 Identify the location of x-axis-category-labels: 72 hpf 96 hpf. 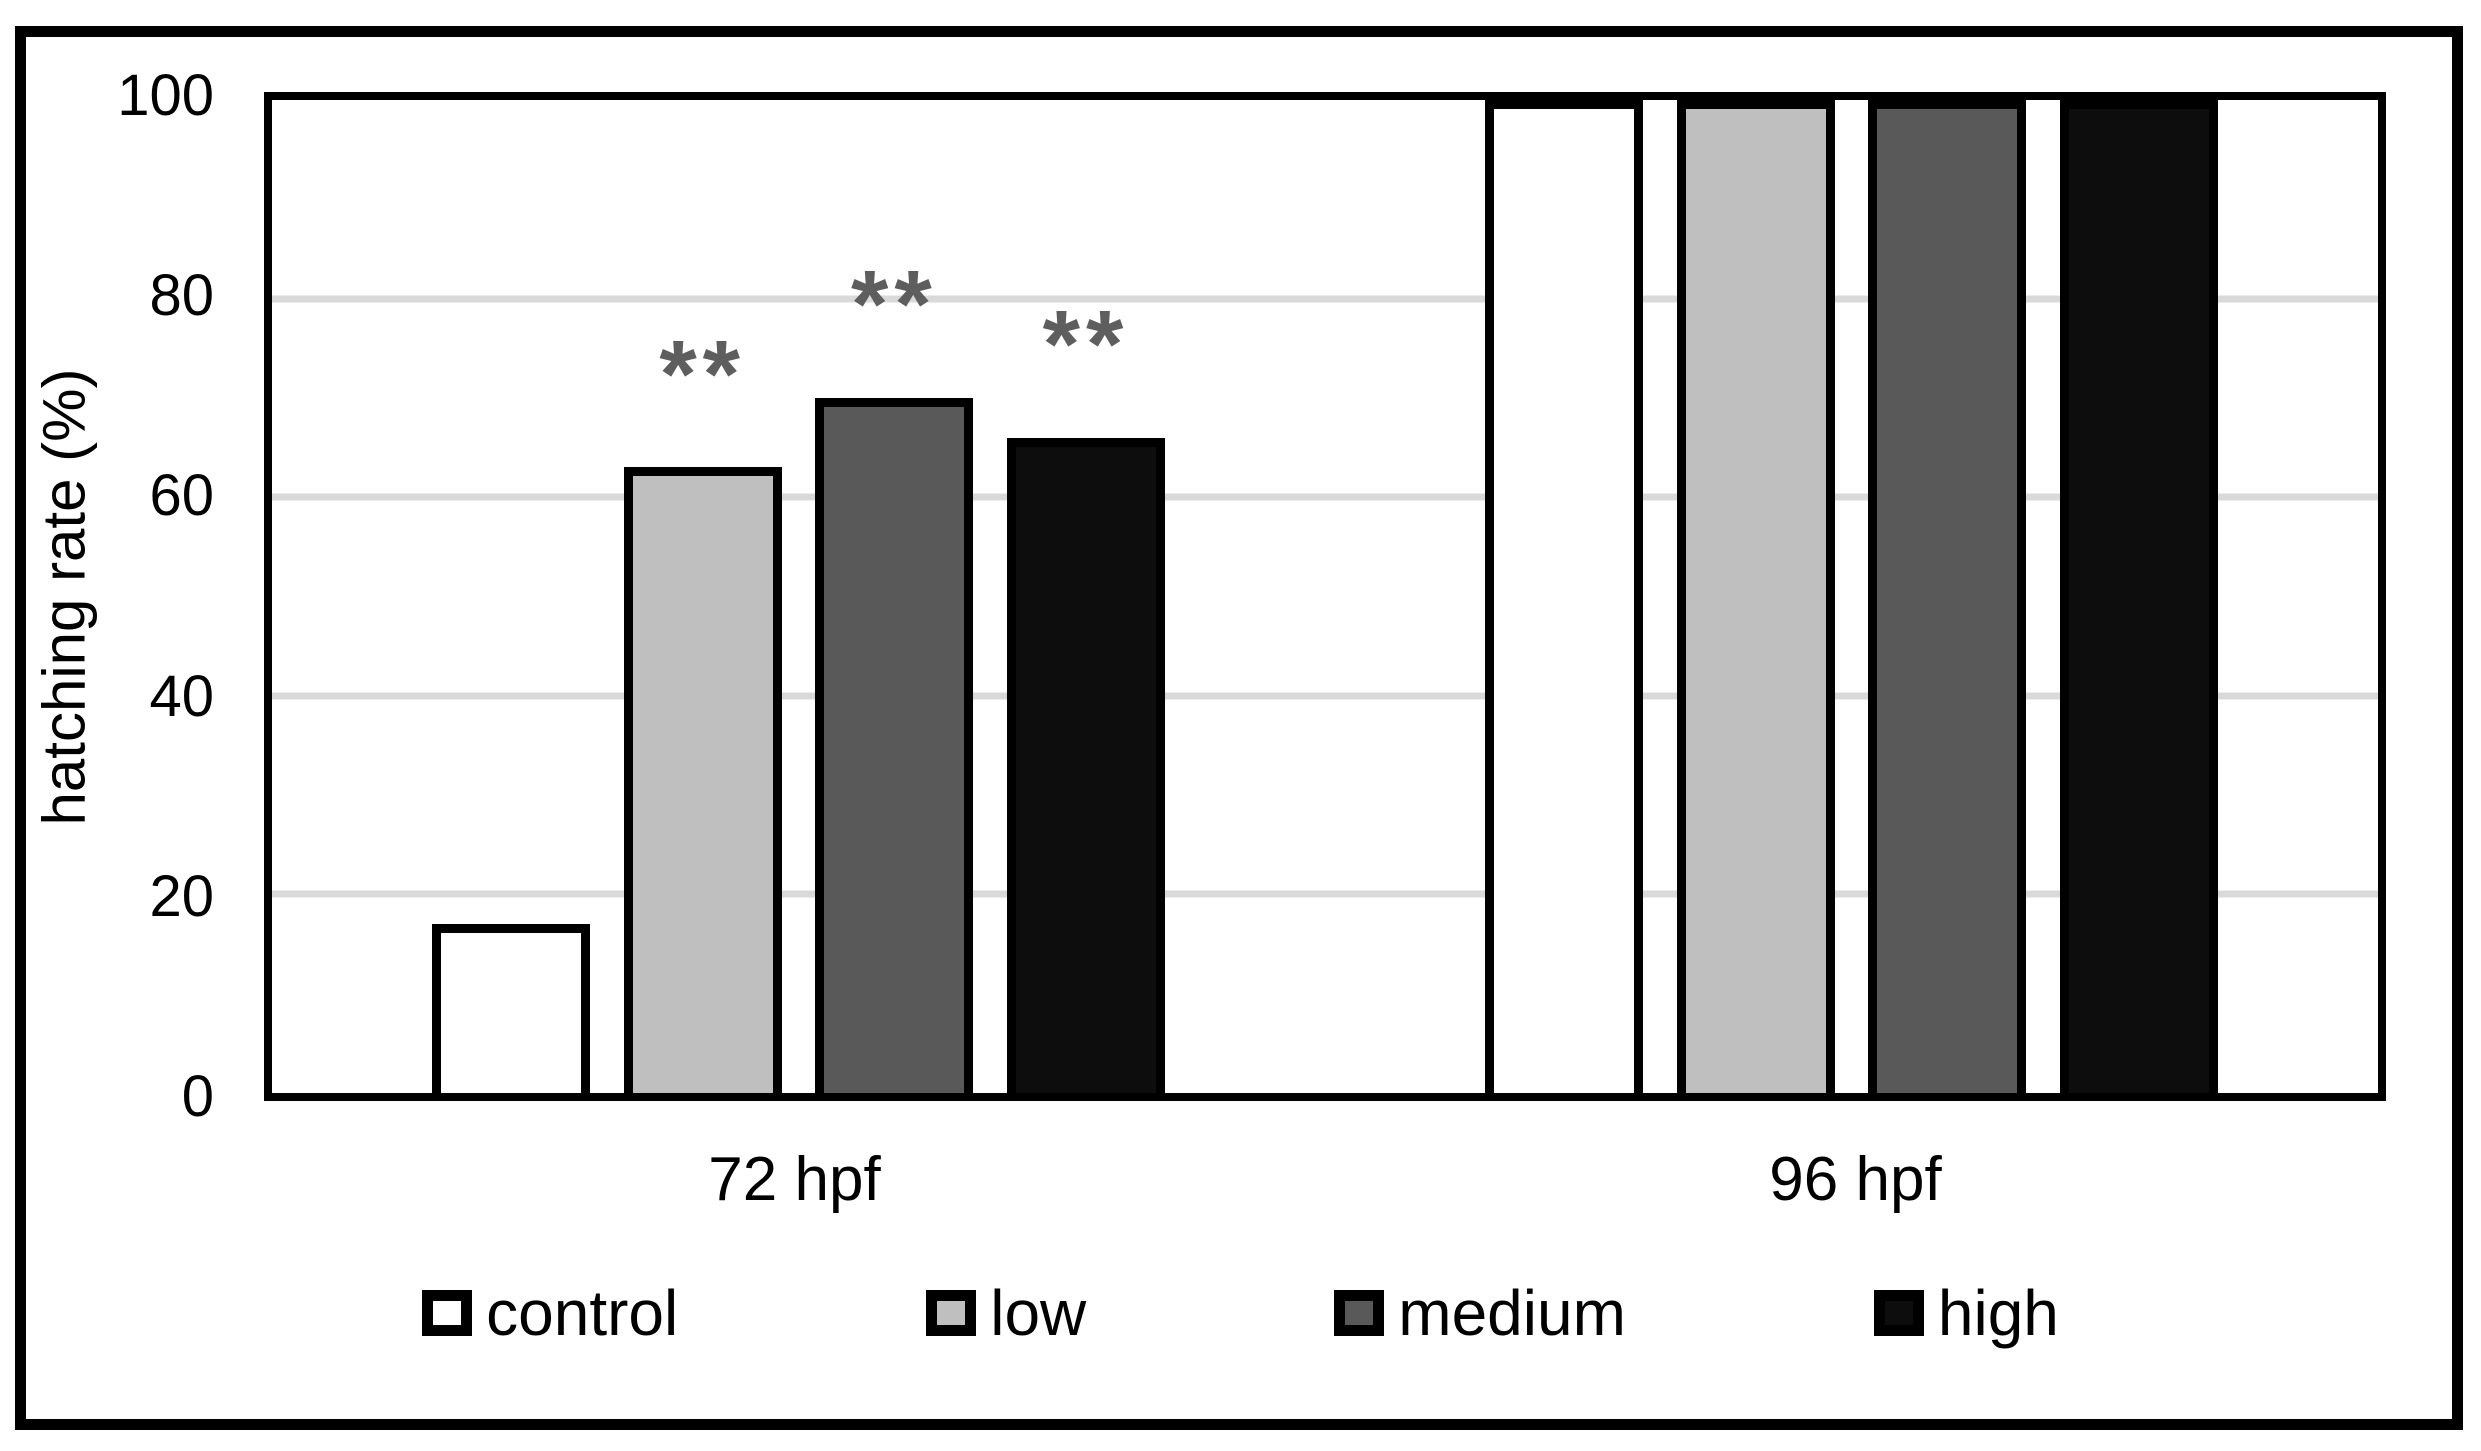
(1325, 1185).